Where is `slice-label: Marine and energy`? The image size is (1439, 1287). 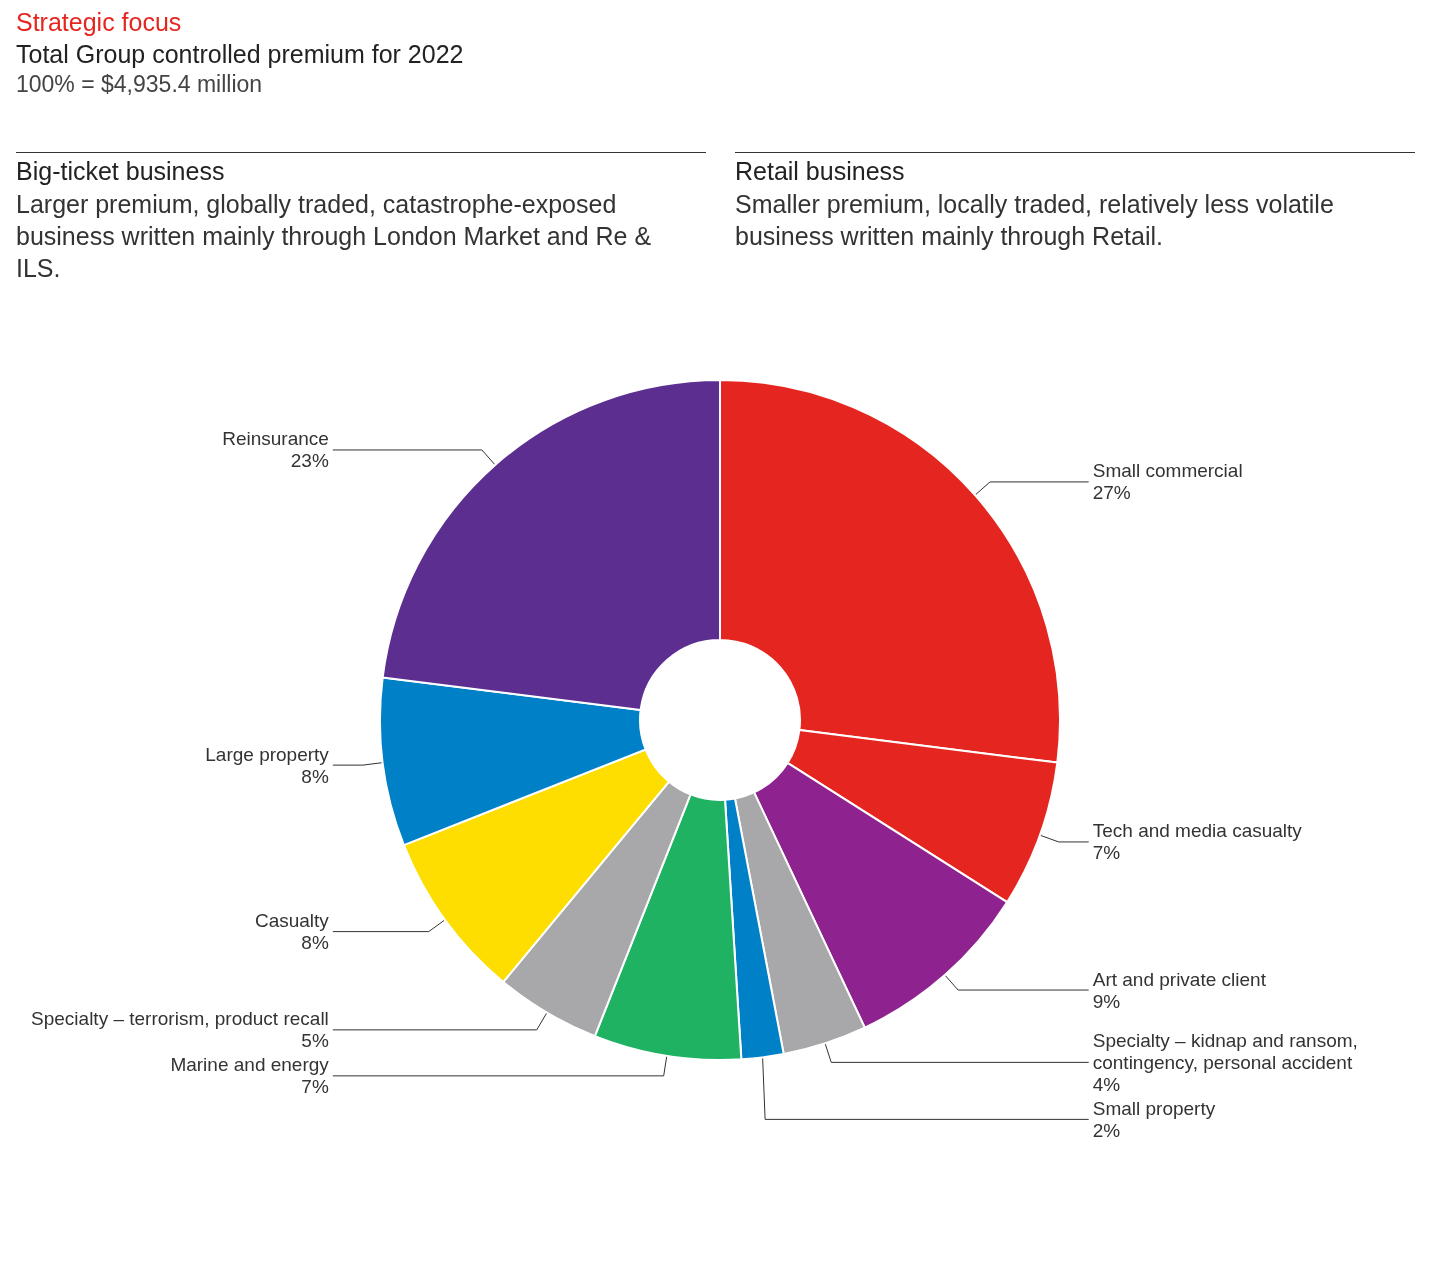
slice-label: Marine and energy is located at coordinates (250, 1065).